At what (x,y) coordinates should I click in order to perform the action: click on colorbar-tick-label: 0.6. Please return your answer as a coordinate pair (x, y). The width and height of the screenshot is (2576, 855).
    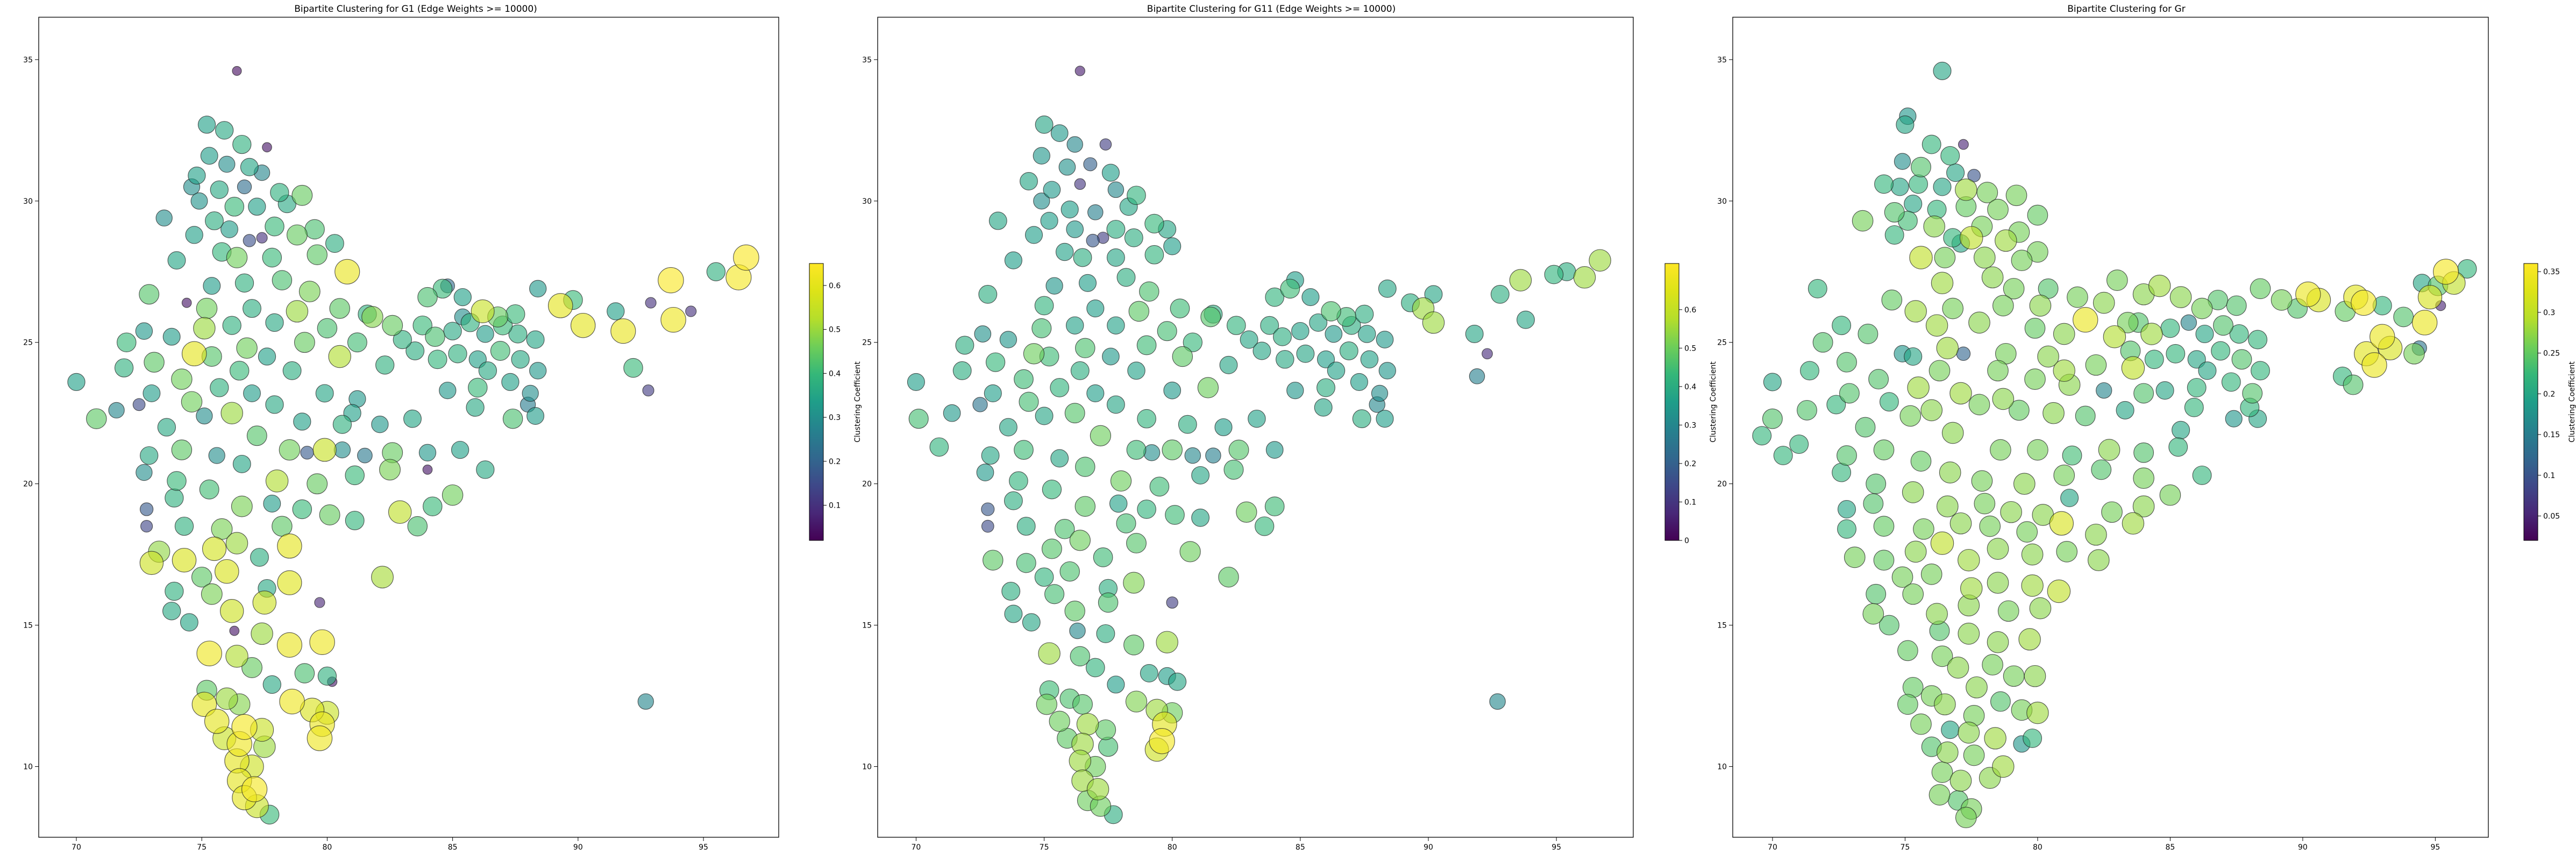
    Looking at the image, I should click on (1690, 310).